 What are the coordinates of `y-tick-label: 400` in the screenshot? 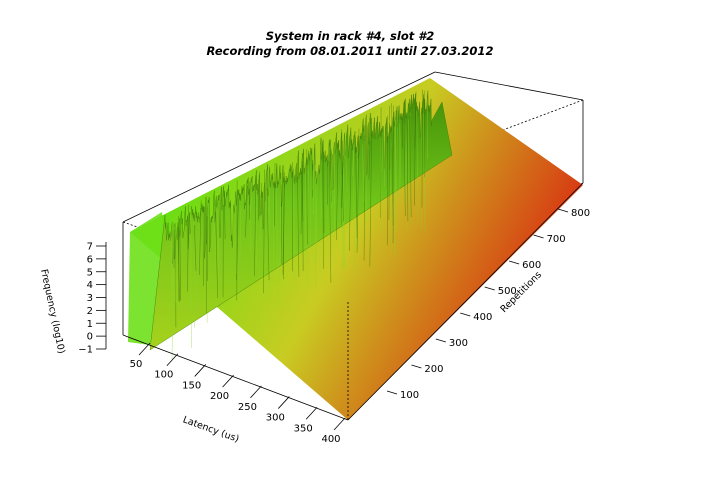 It's located at (482, 317).